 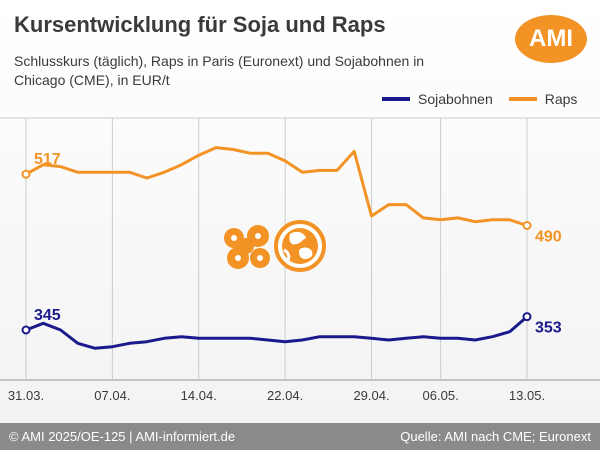 What do you see at coordinates (441, 395) in the screenshot?
I see `x-tick-label: 06.05.` at bounding box center [441, 395].